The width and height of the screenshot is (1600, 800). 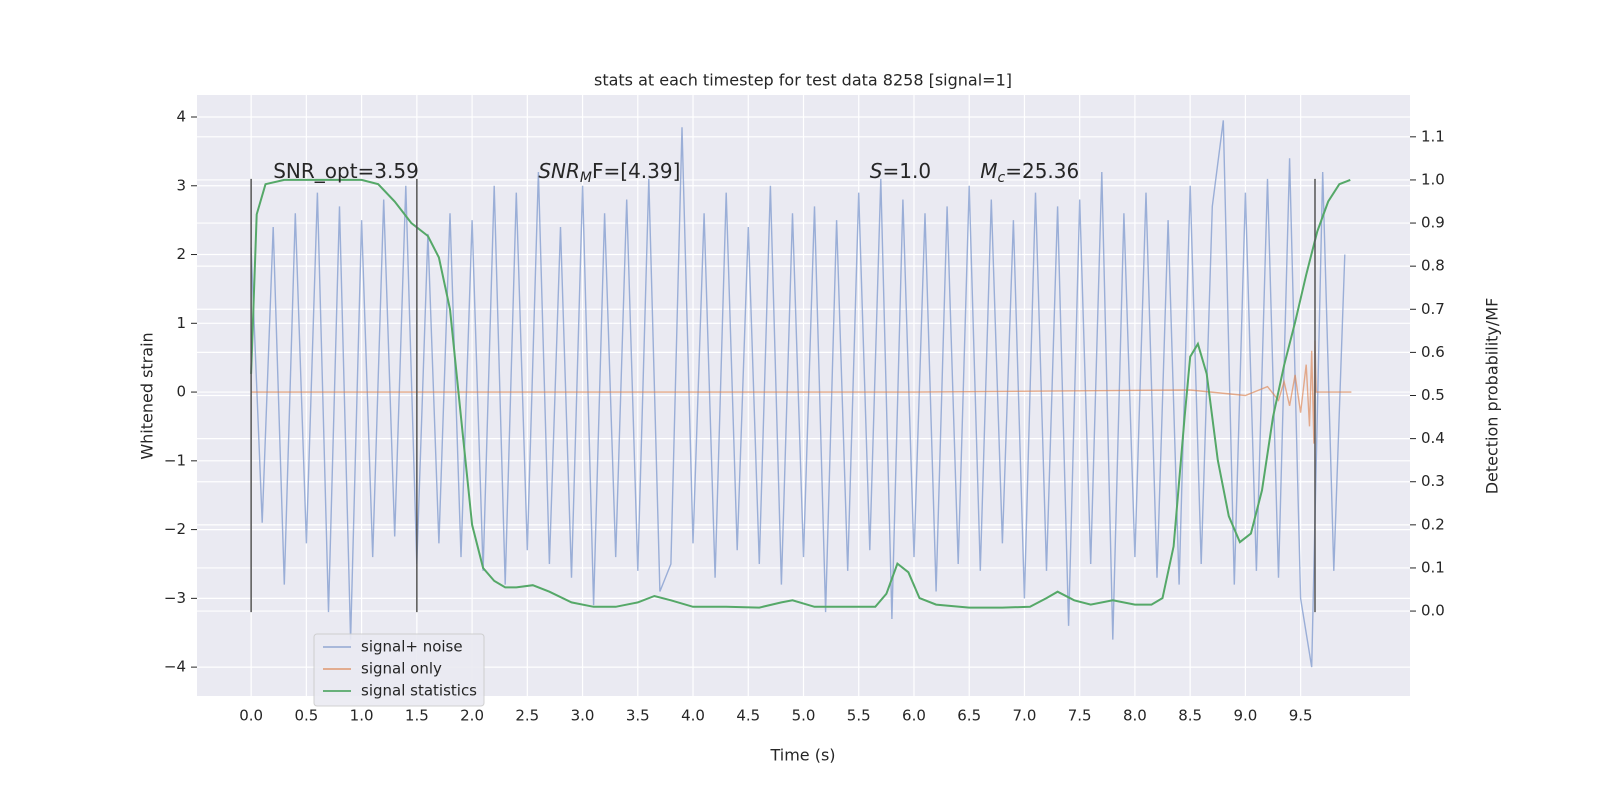 I want to click on y-axis-label: Whitened strain, so click(x=147, y=395).